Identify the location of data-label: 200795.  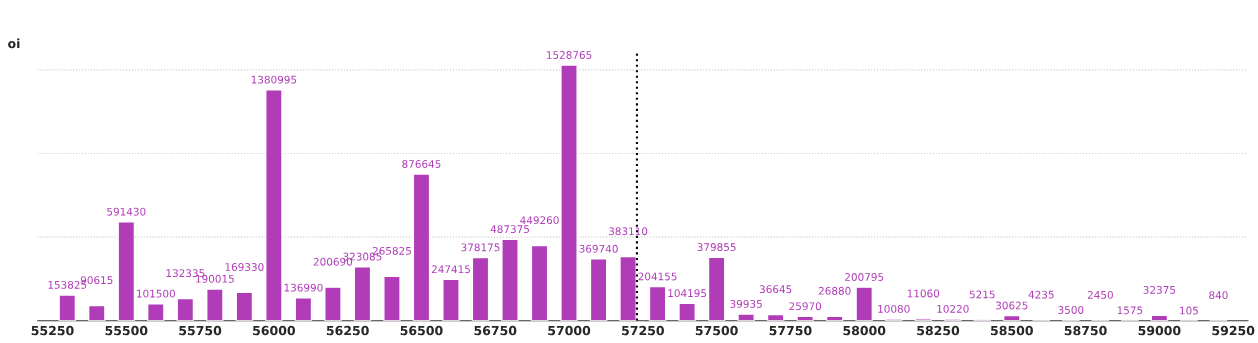
(864, 277).